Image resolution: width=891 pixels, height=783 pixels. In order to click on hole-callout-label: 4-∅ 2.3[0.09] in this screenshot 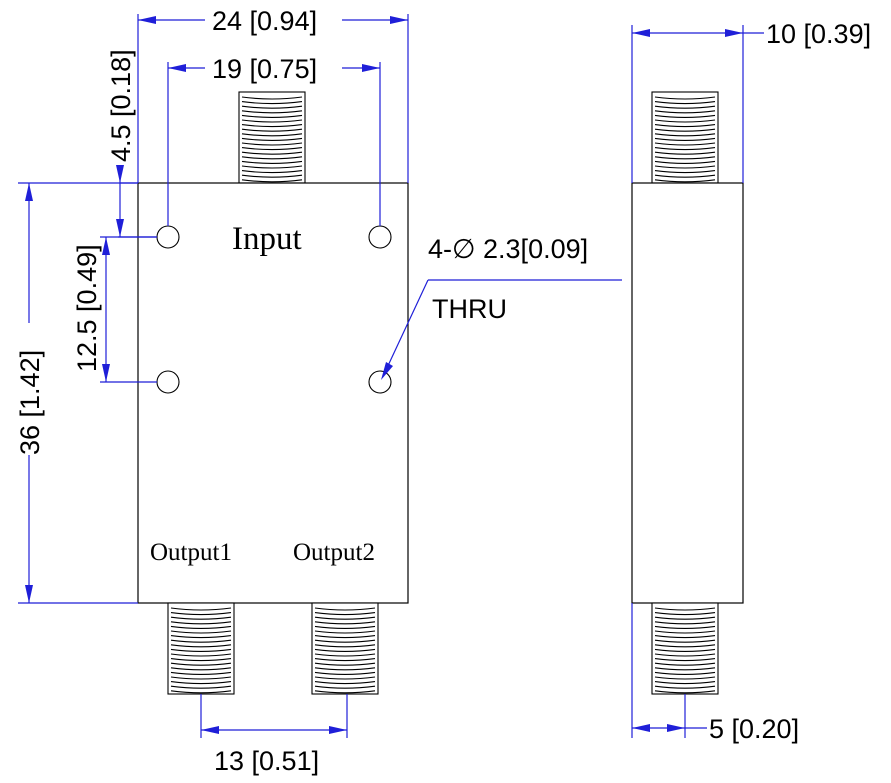, I will do `click(508, 249)`.